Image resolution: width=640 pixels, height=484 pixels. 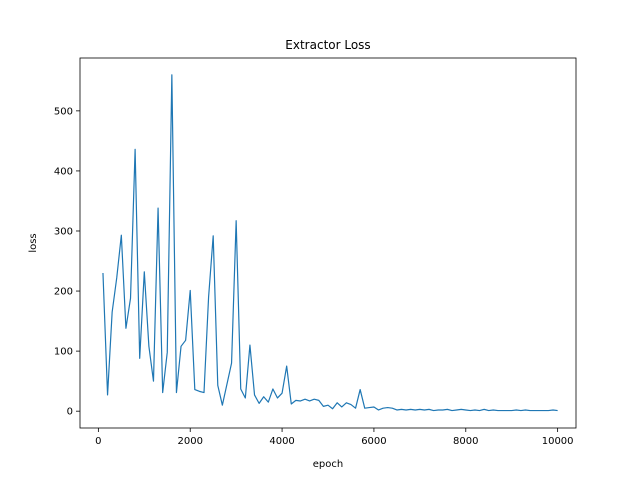 What do you see at coordinates (189, 441) in the screenshot?
I see `x-tick-label: 2000` at bounding box center [189, 441].